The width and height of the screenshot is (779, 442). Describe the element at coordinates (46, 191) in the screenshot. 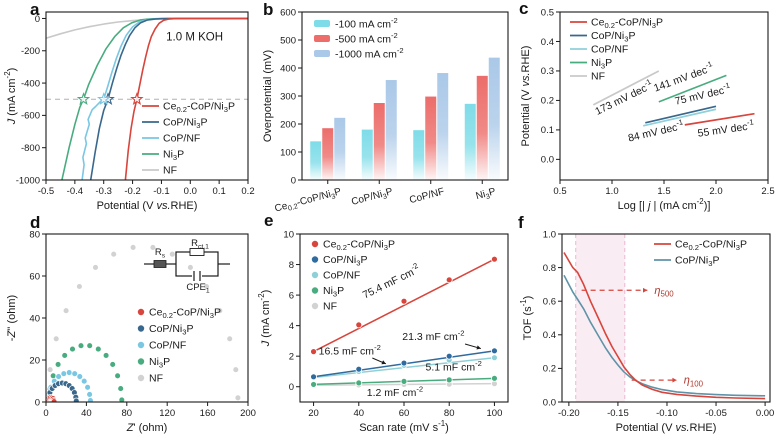

I see `x-tick-label: -0.5` at that location.